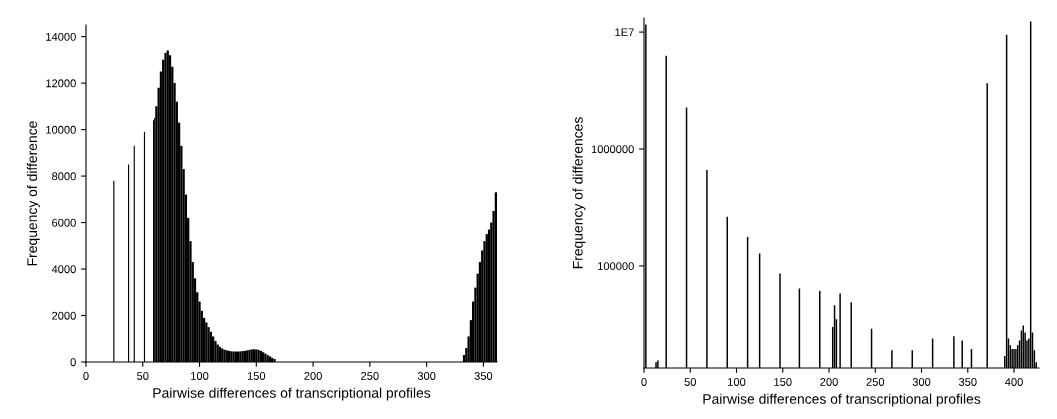 The height and width of the screenshot is (419, 1057). What do you see at coordinates (73, 362) in the screenshot?
I see `y-tick-label: 0` at bounding box center [73, 362].